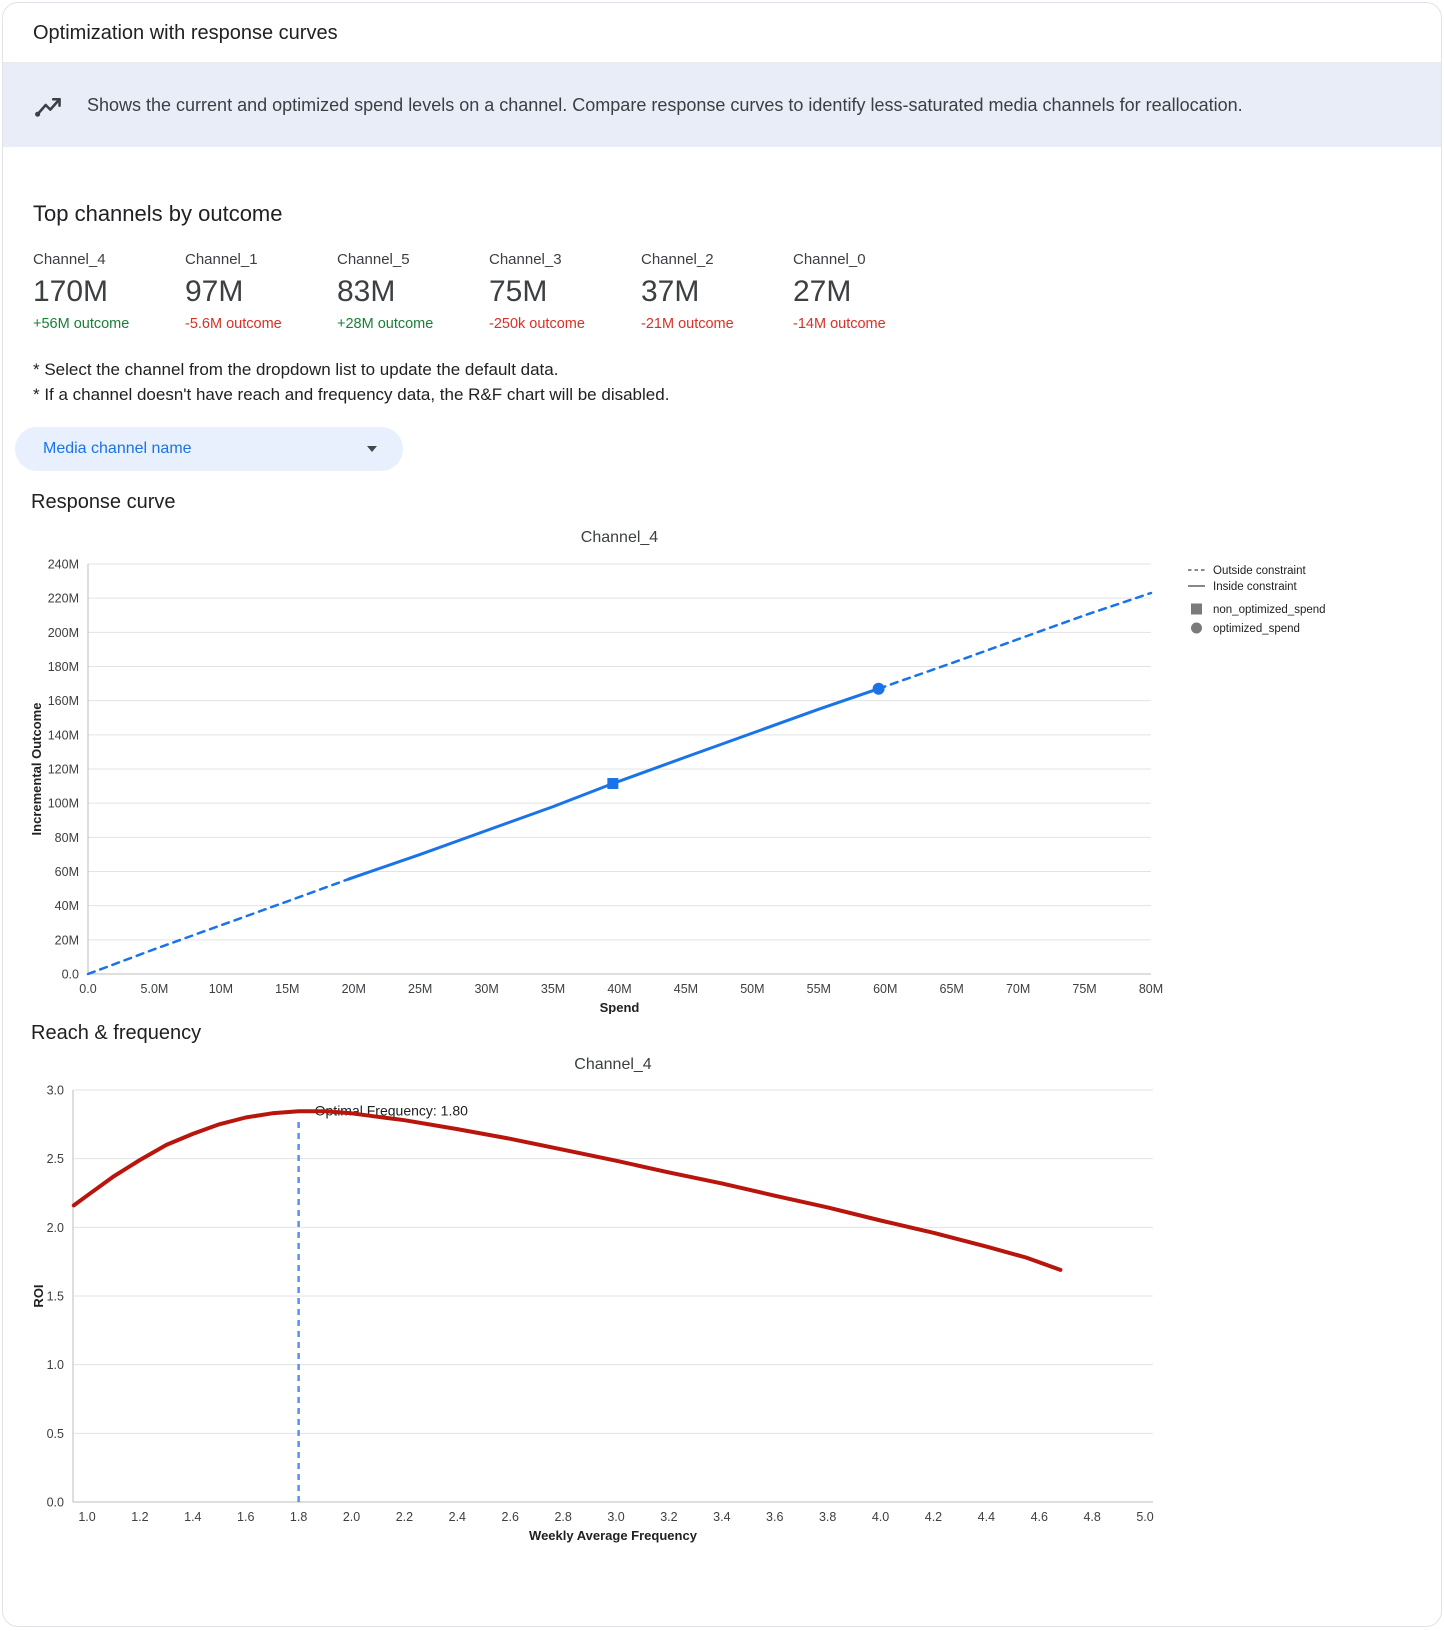 The height and width of the screenshot is (1631, 1444). What do you see at coordinates (63, 770) in the screenshot?
I see `svg-text: 120M` at bounding box center [63, 770].